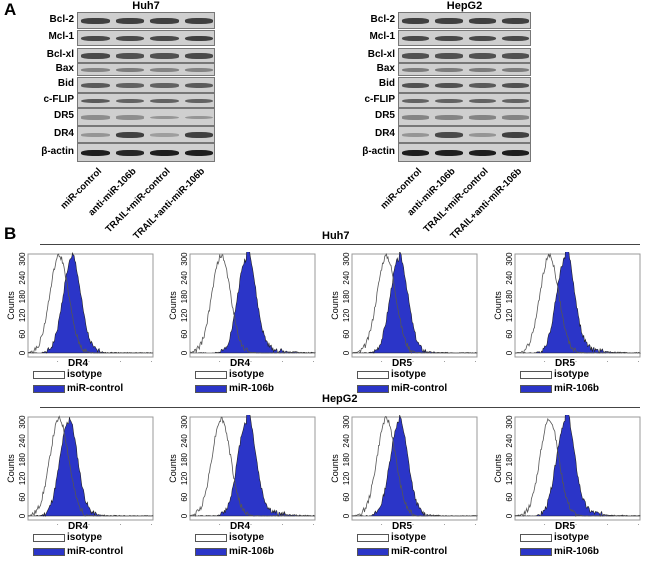 Image resolution: width=650 pixels, height=562 pixels. Describe the element at coordinates (65, 83) in the screenshot. I see `protein-label: Bid` at that location.